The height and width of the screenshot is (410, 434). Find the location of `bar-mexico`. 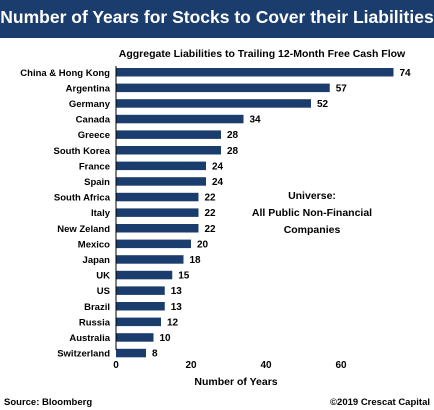

bar-mexico is located at coordinates (153, 244).